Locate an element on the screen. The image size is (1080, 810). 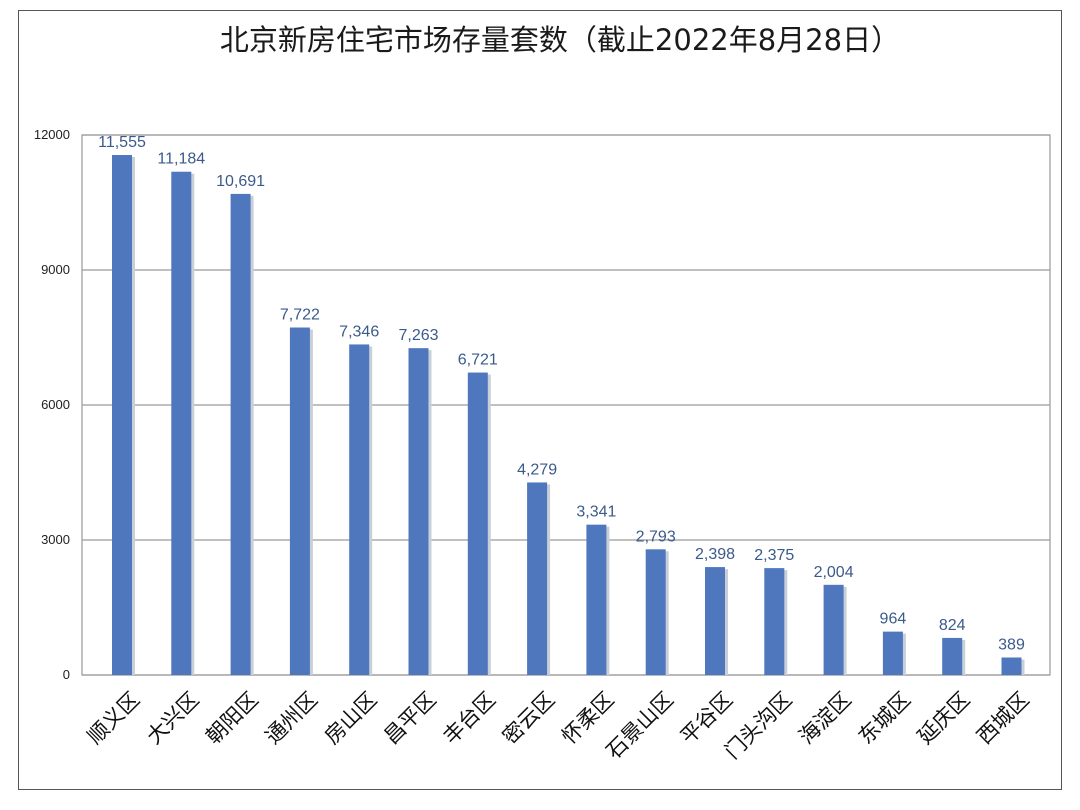
y-tick-label: 3000 is located at coordinates (55, 539).